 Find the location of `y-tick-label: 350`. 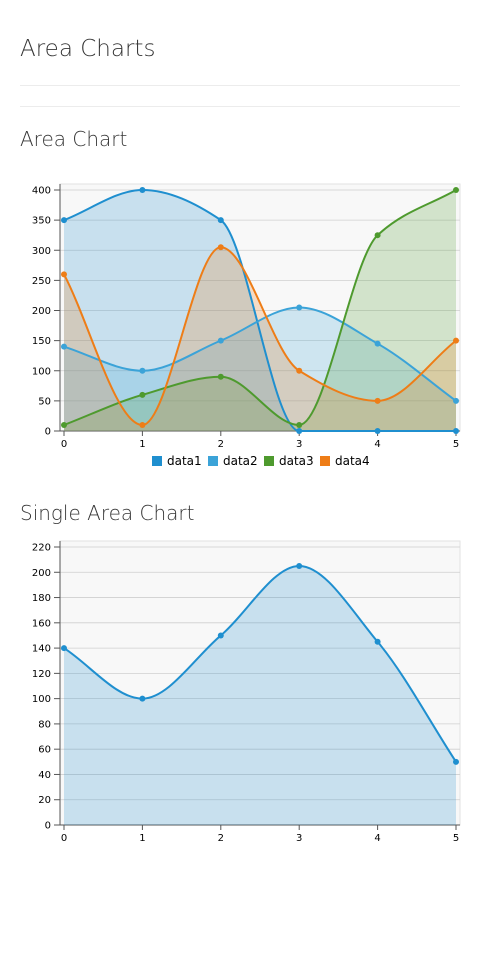

y-tick-label: 350 is located at coordinates (41, 221).